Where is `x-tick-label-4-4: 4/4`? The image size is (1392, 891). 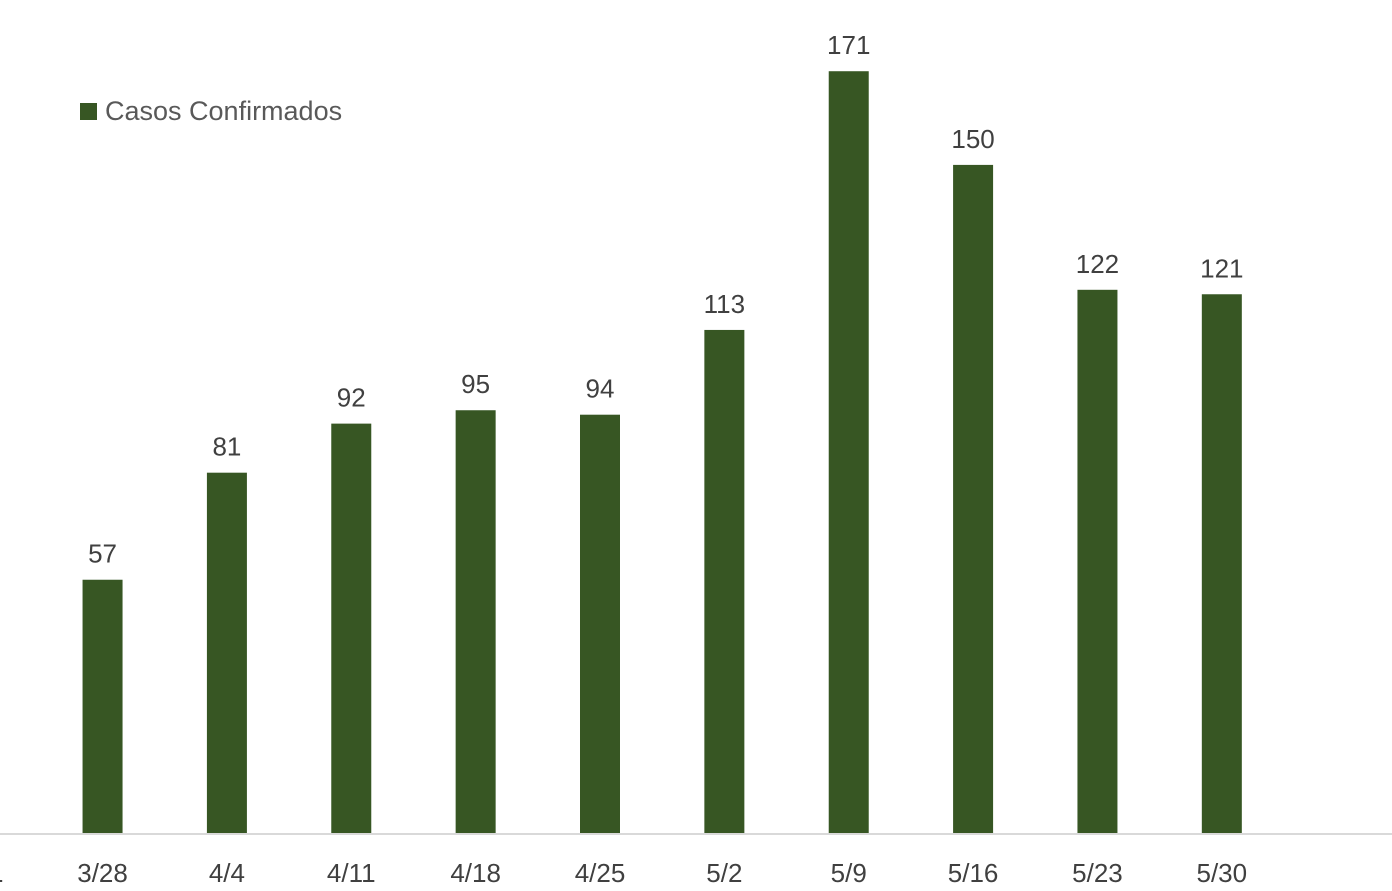 x-tick-label-4-4: 4/4 is located at coordinates (227, 872).